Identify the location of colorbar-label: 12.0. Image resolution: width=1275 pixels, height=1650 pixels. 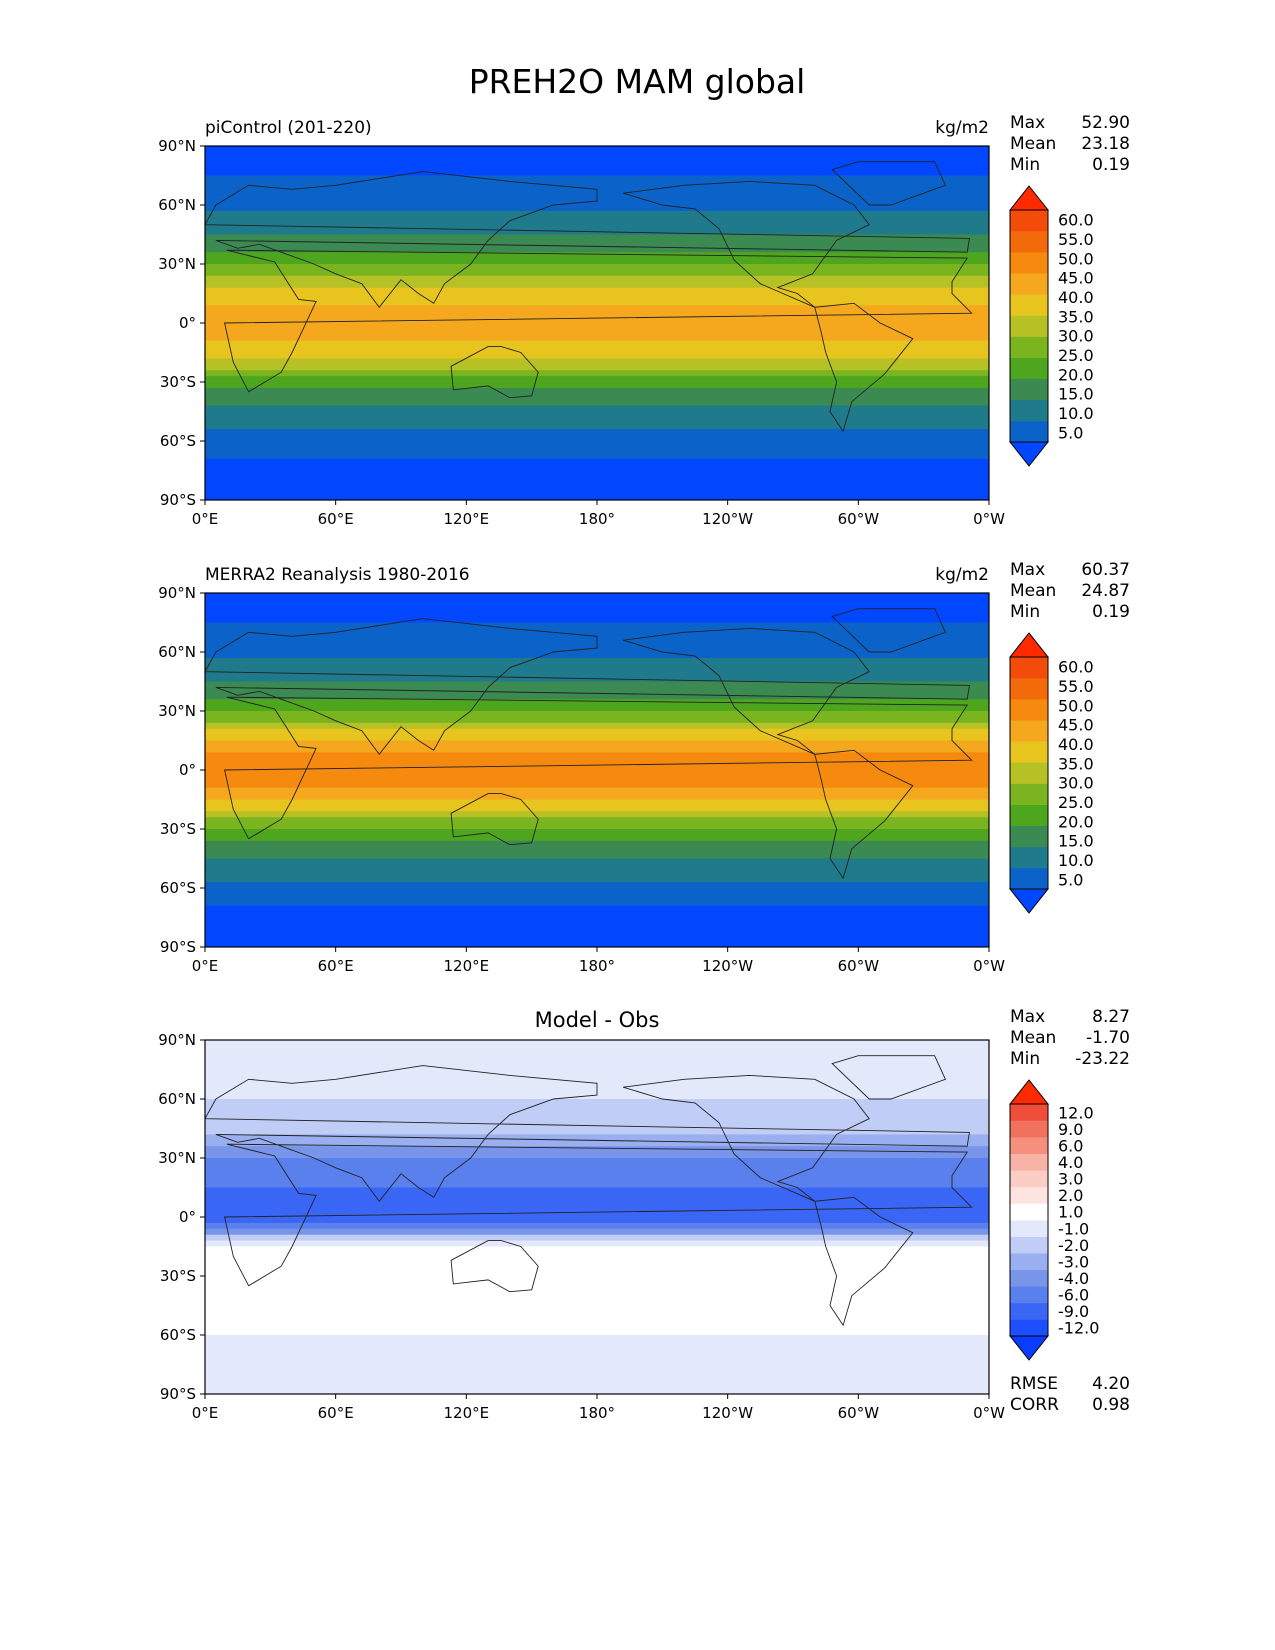
(1076, 1112).